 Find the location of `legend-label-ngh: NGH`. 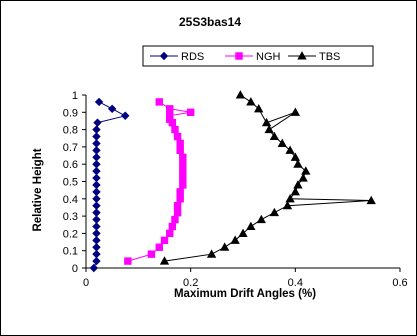

legend-label-ngh: NGH is located at coordinates (268, 57).